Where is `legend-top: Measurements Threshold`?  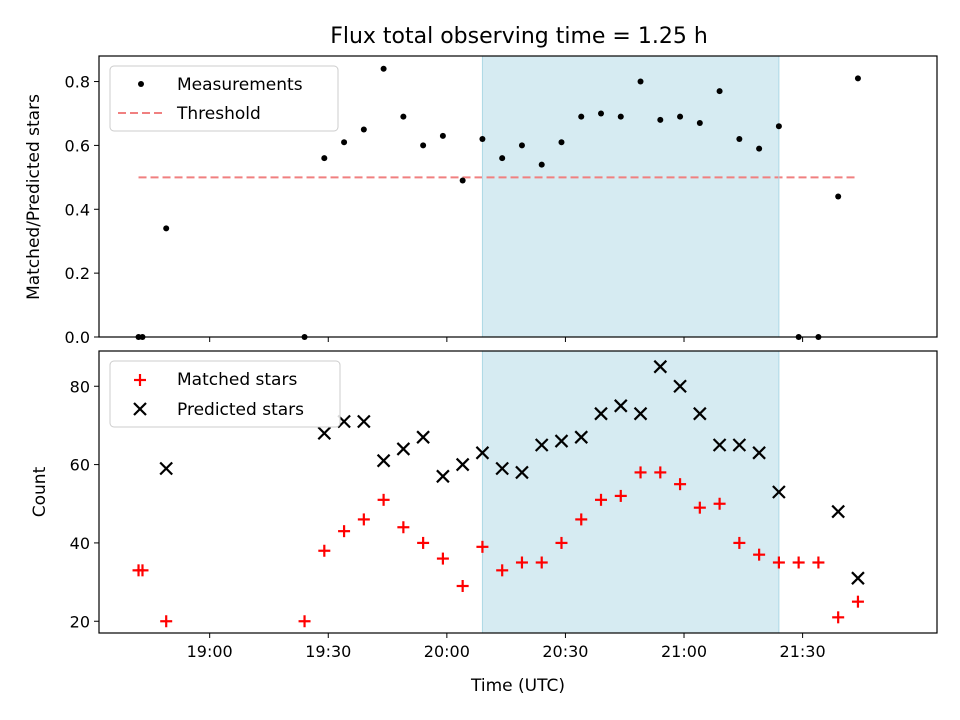 legend-top: Measurements Threshold is located at coordinates (224, 98).